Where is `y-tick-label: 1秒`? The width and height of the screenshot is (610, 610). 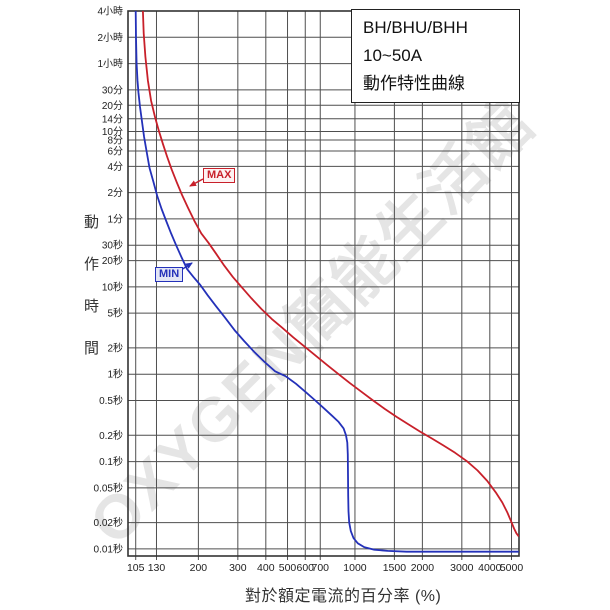 y-tick-label: 1秒 is located at coordinates (115, 374).